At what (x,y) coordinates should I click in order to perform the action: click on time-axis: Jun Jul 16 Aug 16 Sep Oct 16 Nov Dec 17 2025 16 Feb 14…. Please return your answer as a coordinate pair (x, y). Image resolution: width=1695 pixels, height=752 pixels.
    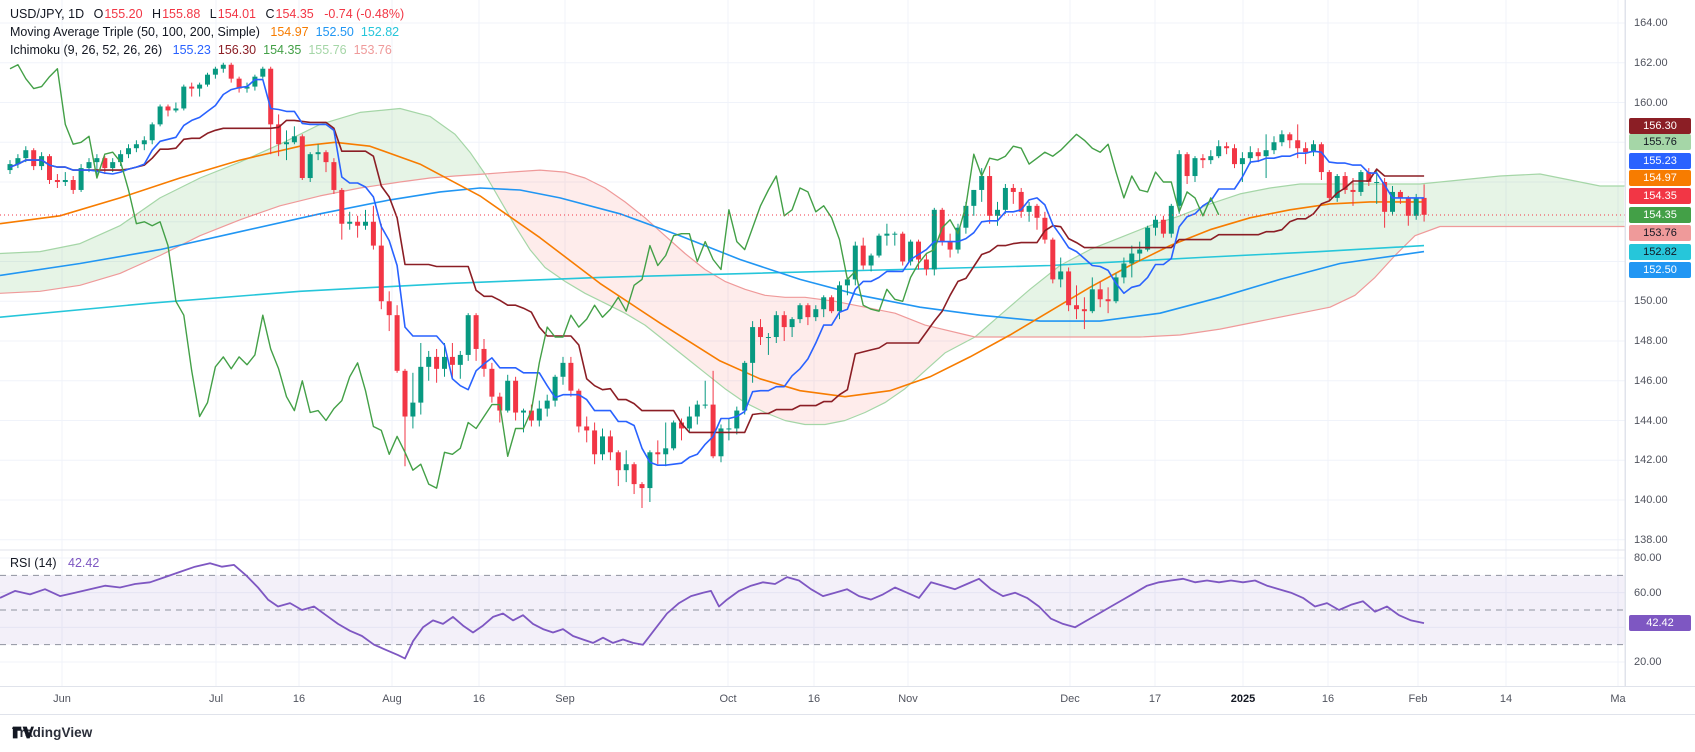
    Looking at the image, I should click on (847, 700).